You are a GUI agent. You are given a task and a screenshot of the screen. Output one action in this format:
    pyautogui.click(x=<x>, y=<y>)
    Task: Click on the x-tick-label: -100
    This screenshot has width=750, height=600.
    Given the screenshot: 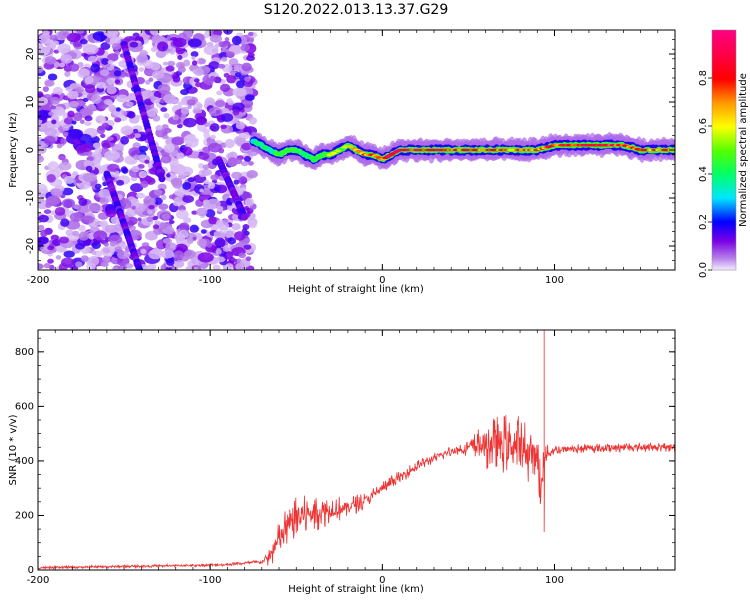 What is the action you would take?
    pyautogui.click(x=210, y=580)
    